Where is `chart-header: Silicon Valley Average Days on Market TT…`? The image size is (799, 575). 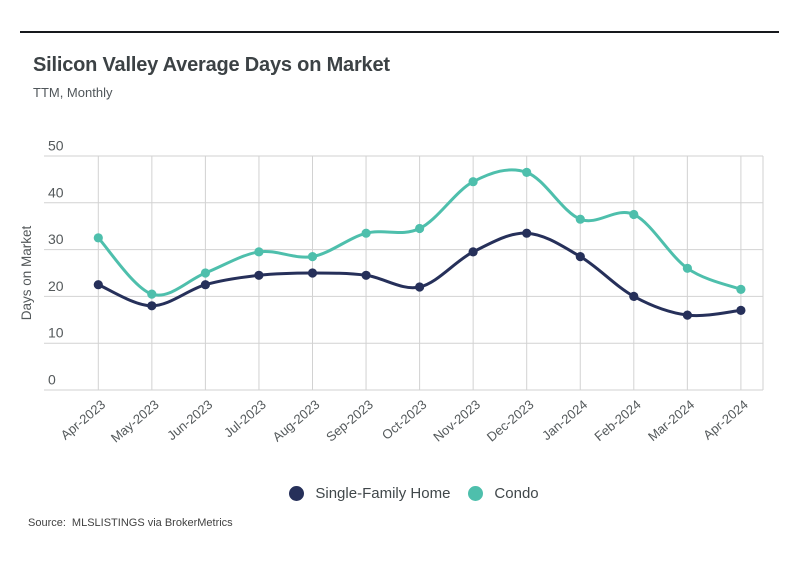 chart-header: Silicon Valley Average Days on Market TT… is located at coordinates (211, 76).